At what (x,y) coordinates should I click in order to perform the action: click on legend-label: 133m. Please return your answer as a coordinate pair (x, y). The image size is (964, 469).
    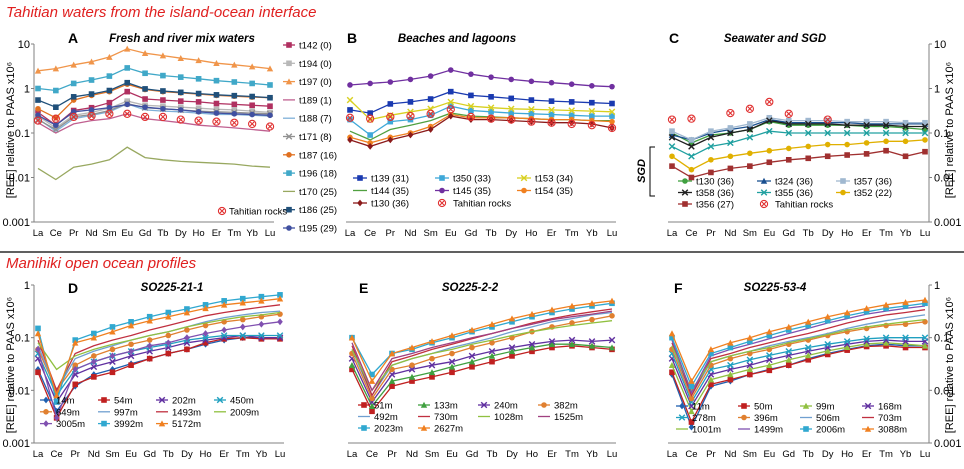
    Looking at the image, I should click on (446, 406).